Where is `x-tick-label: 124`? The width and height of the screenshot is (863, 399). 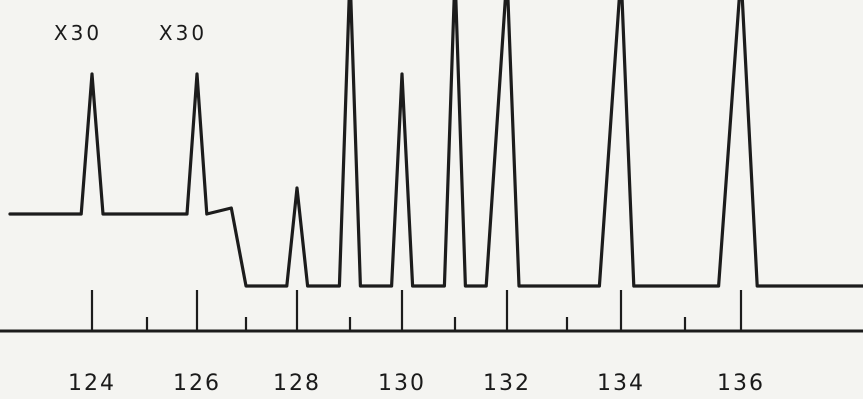 x-tick-label: 124 is located at coordinates (92, 383).